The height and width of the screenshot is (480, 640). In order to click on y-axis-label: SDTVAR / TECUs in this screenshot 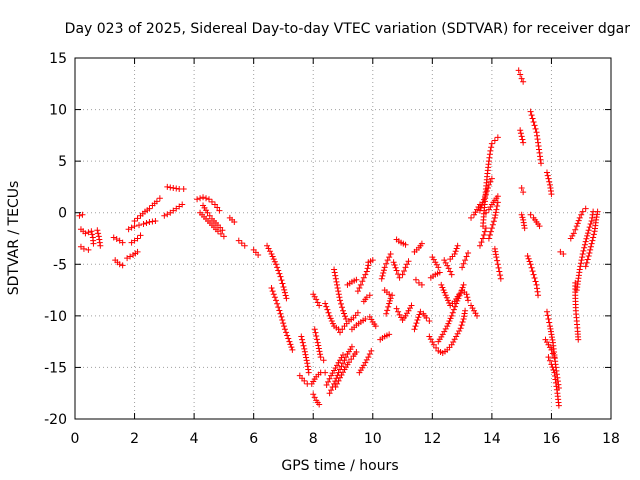, I will do `click(14, 238)`.